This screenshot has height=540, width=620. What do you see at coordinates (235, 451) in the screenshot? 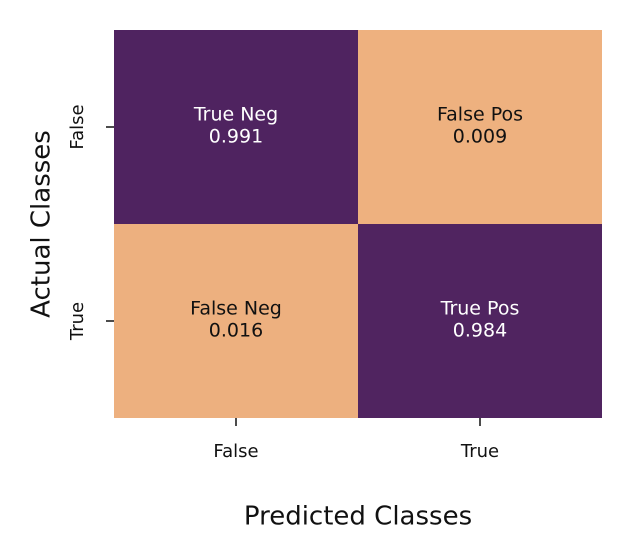
I see `x-tick-label: False` at bounding box center [235, 451].